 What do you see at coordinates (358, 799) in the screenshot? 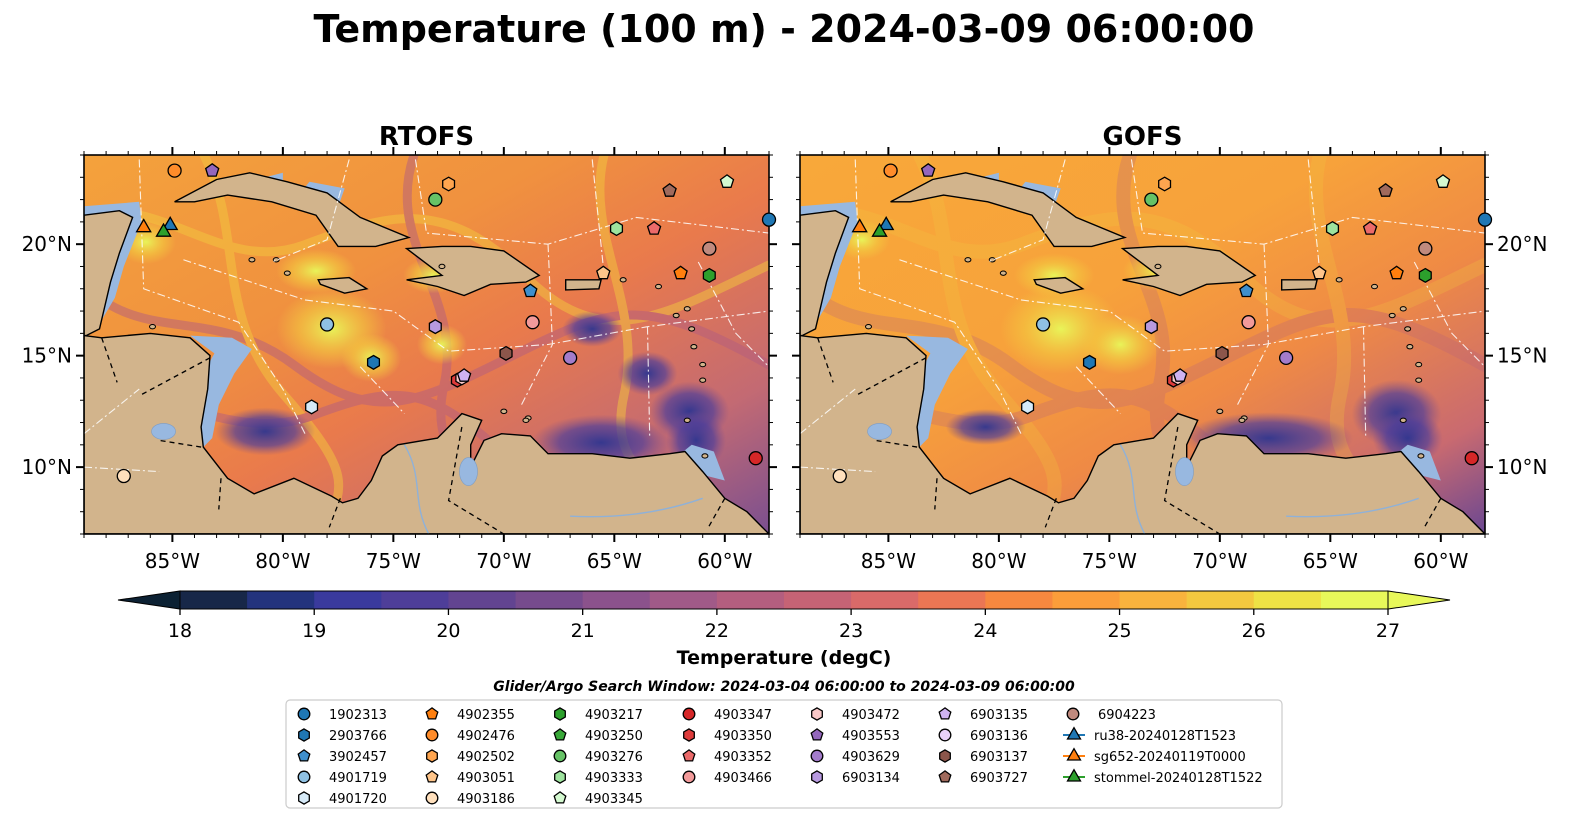
I see `legend-label: 4901720` at bounding box center [358, 799].